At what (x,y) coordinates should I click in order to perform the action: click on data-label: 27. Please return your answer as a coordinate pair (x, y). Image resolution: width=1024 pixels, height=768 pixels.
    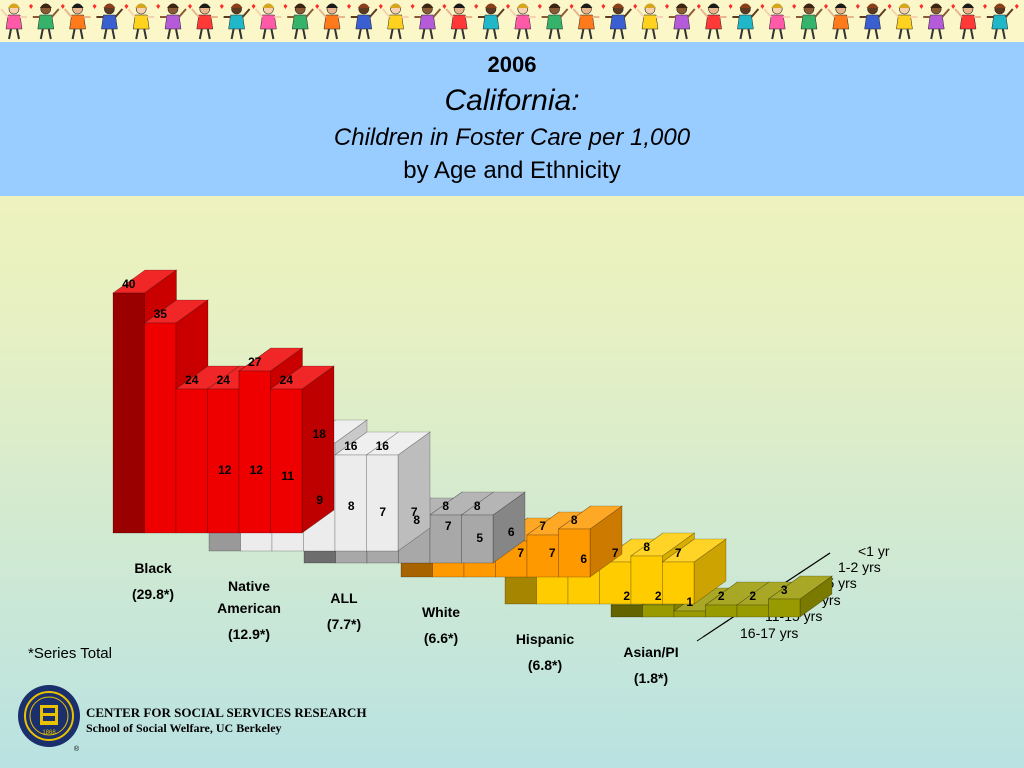
    Looking at the image, I should click on (255, 362).